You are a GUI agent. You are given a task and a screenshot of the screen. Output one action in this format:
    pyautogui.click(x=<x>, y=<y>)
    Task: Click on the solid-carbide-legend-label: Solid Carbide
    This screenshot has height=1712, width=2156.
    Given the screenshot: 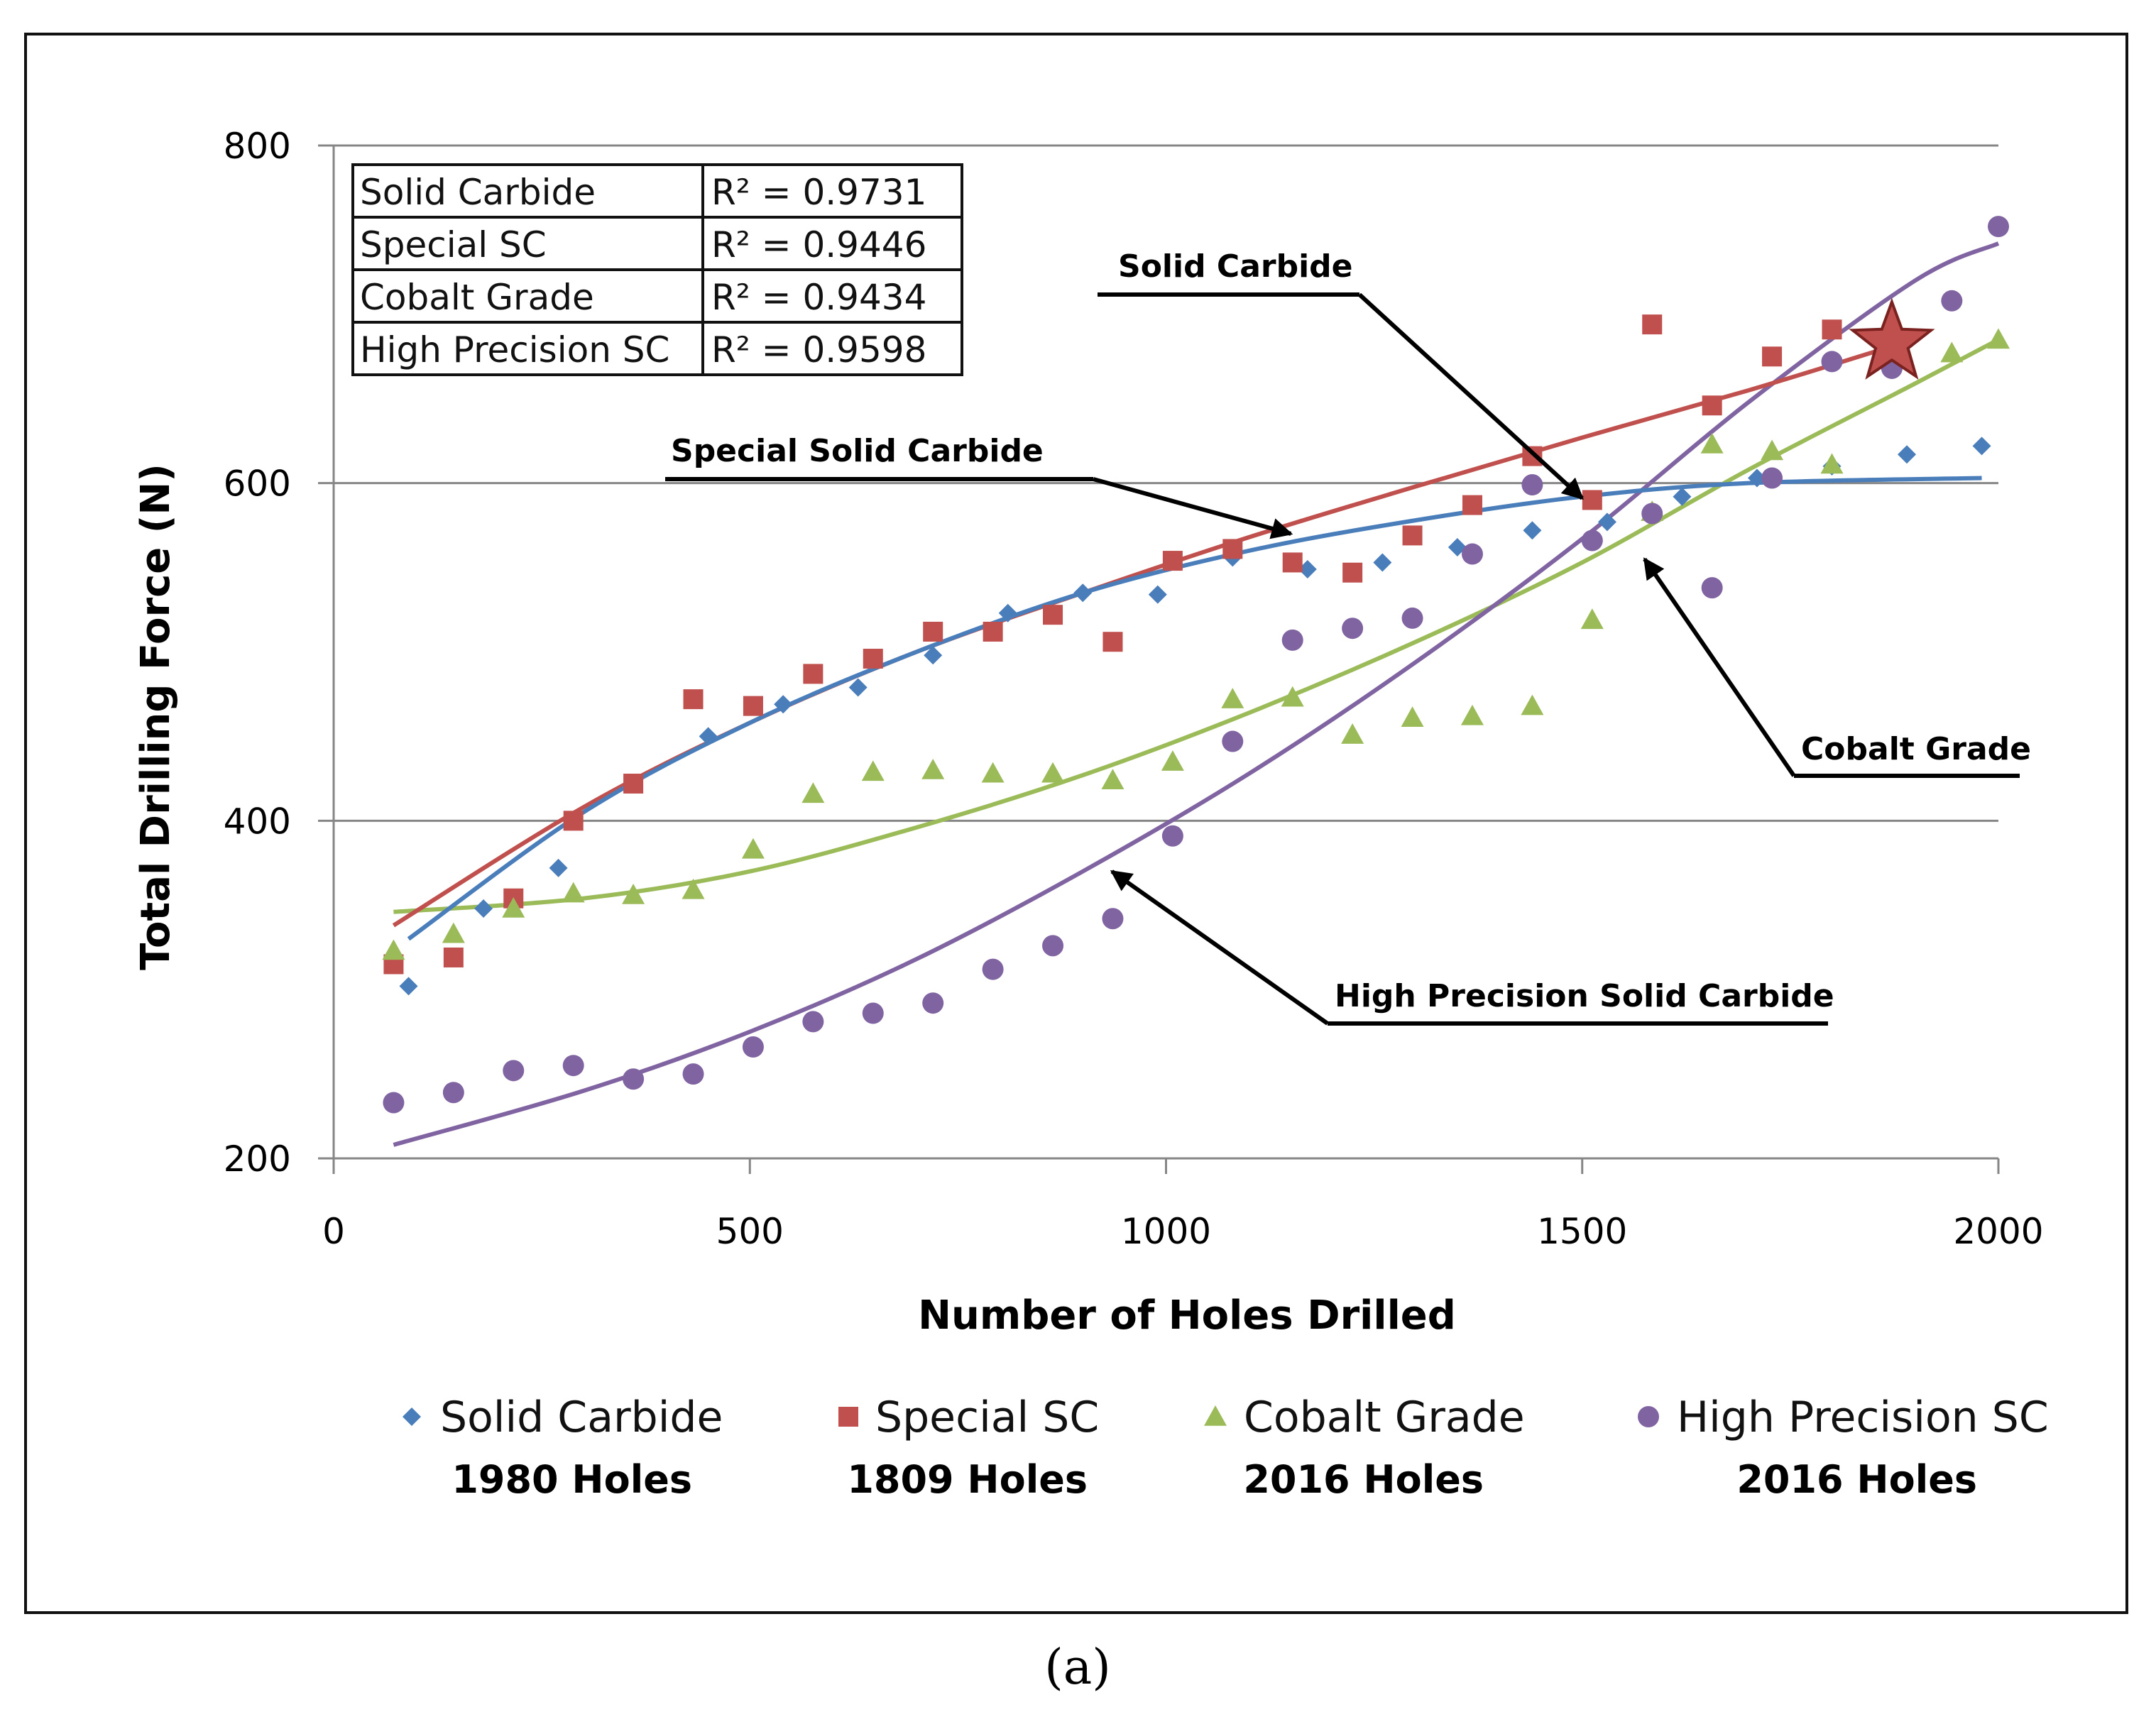 What is the action you would take?
    pyautogui.click(x=581, y=1417)
    